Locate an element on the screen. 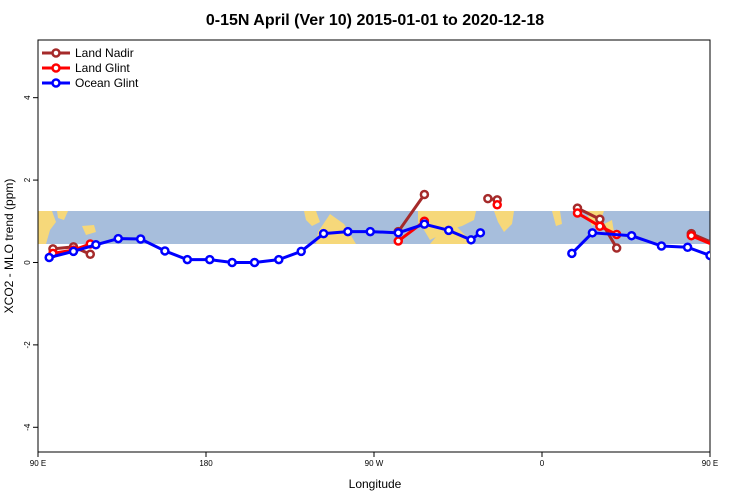  y-axis-label: XCO2 - MLO trend (ppm) is located at coordinates (9, 246).